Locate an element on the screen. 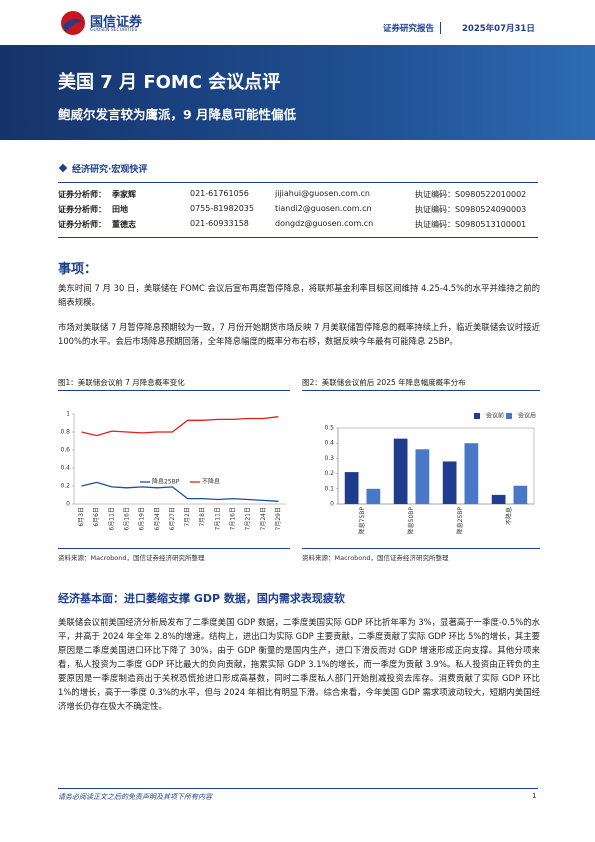 The width and height of the screenshot is (595, 842). analyst-cell: 021-61761056 is located at coordinates (219, 193).